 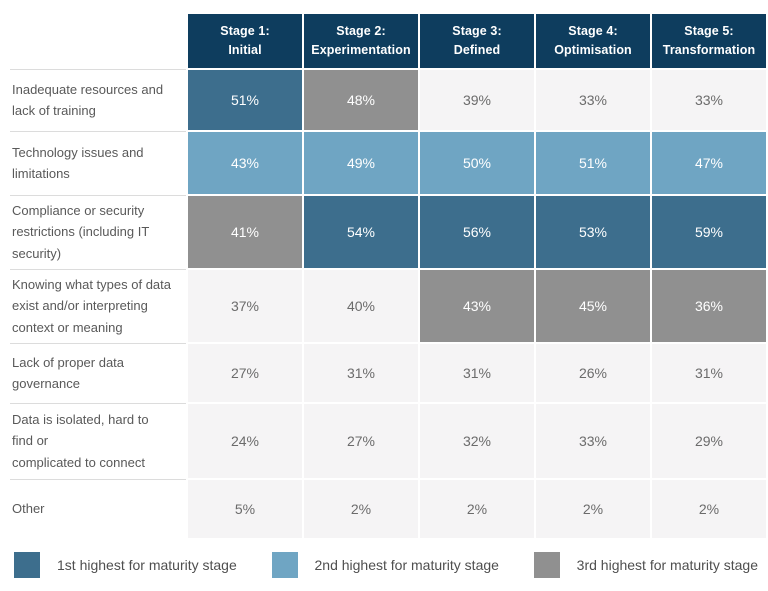 I want to click on legend-swatch-3rd-highest-icon, so click(x=546, y=565).